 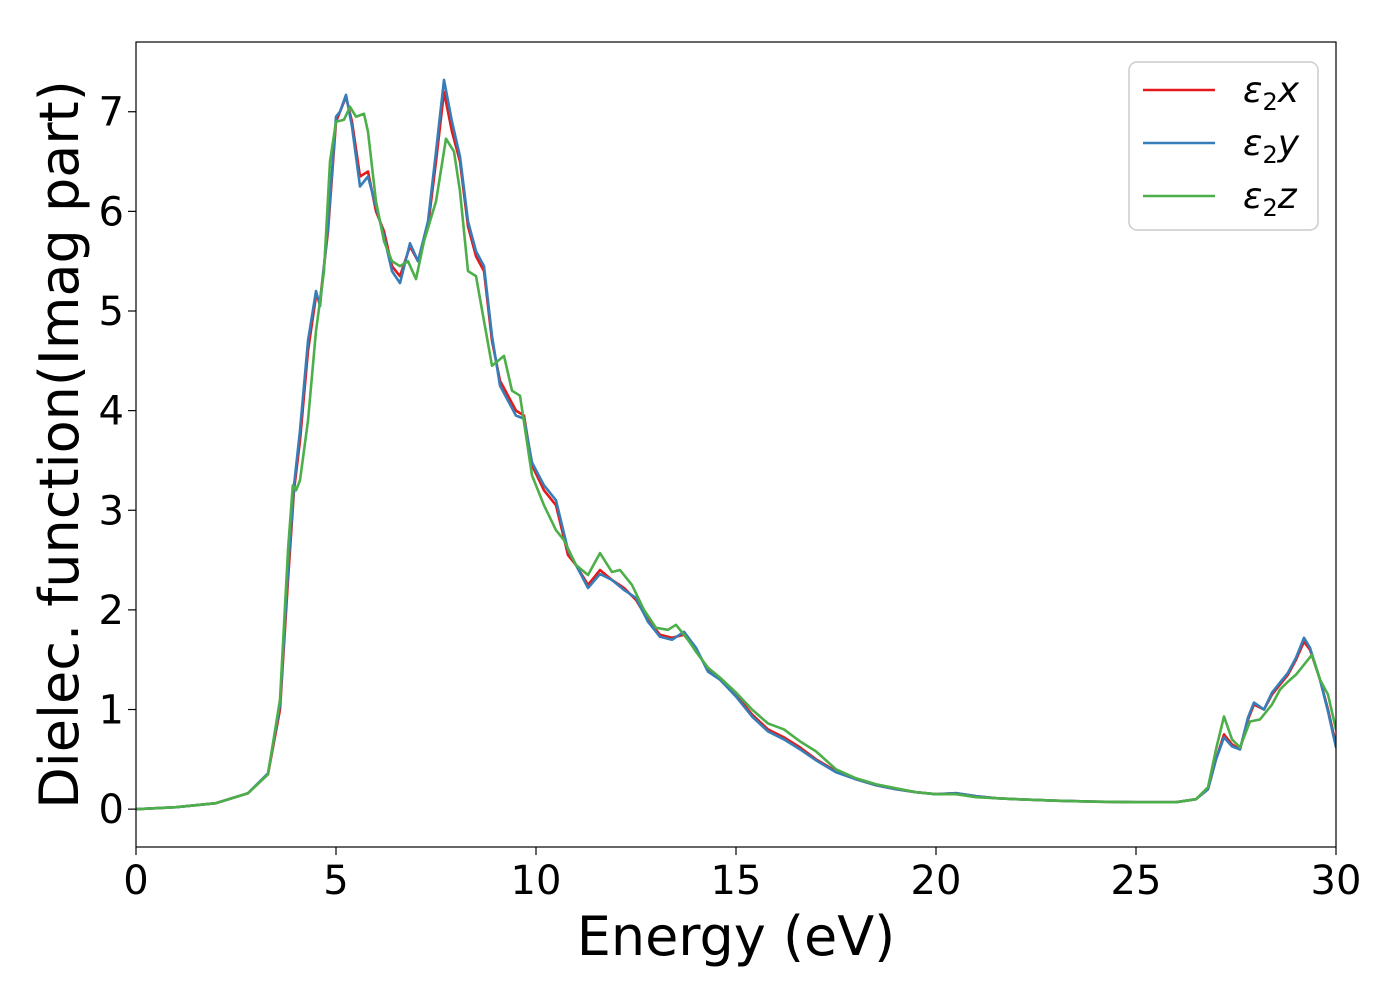 I want to click on y-tick-label: 7, so click(x=111, y=113).